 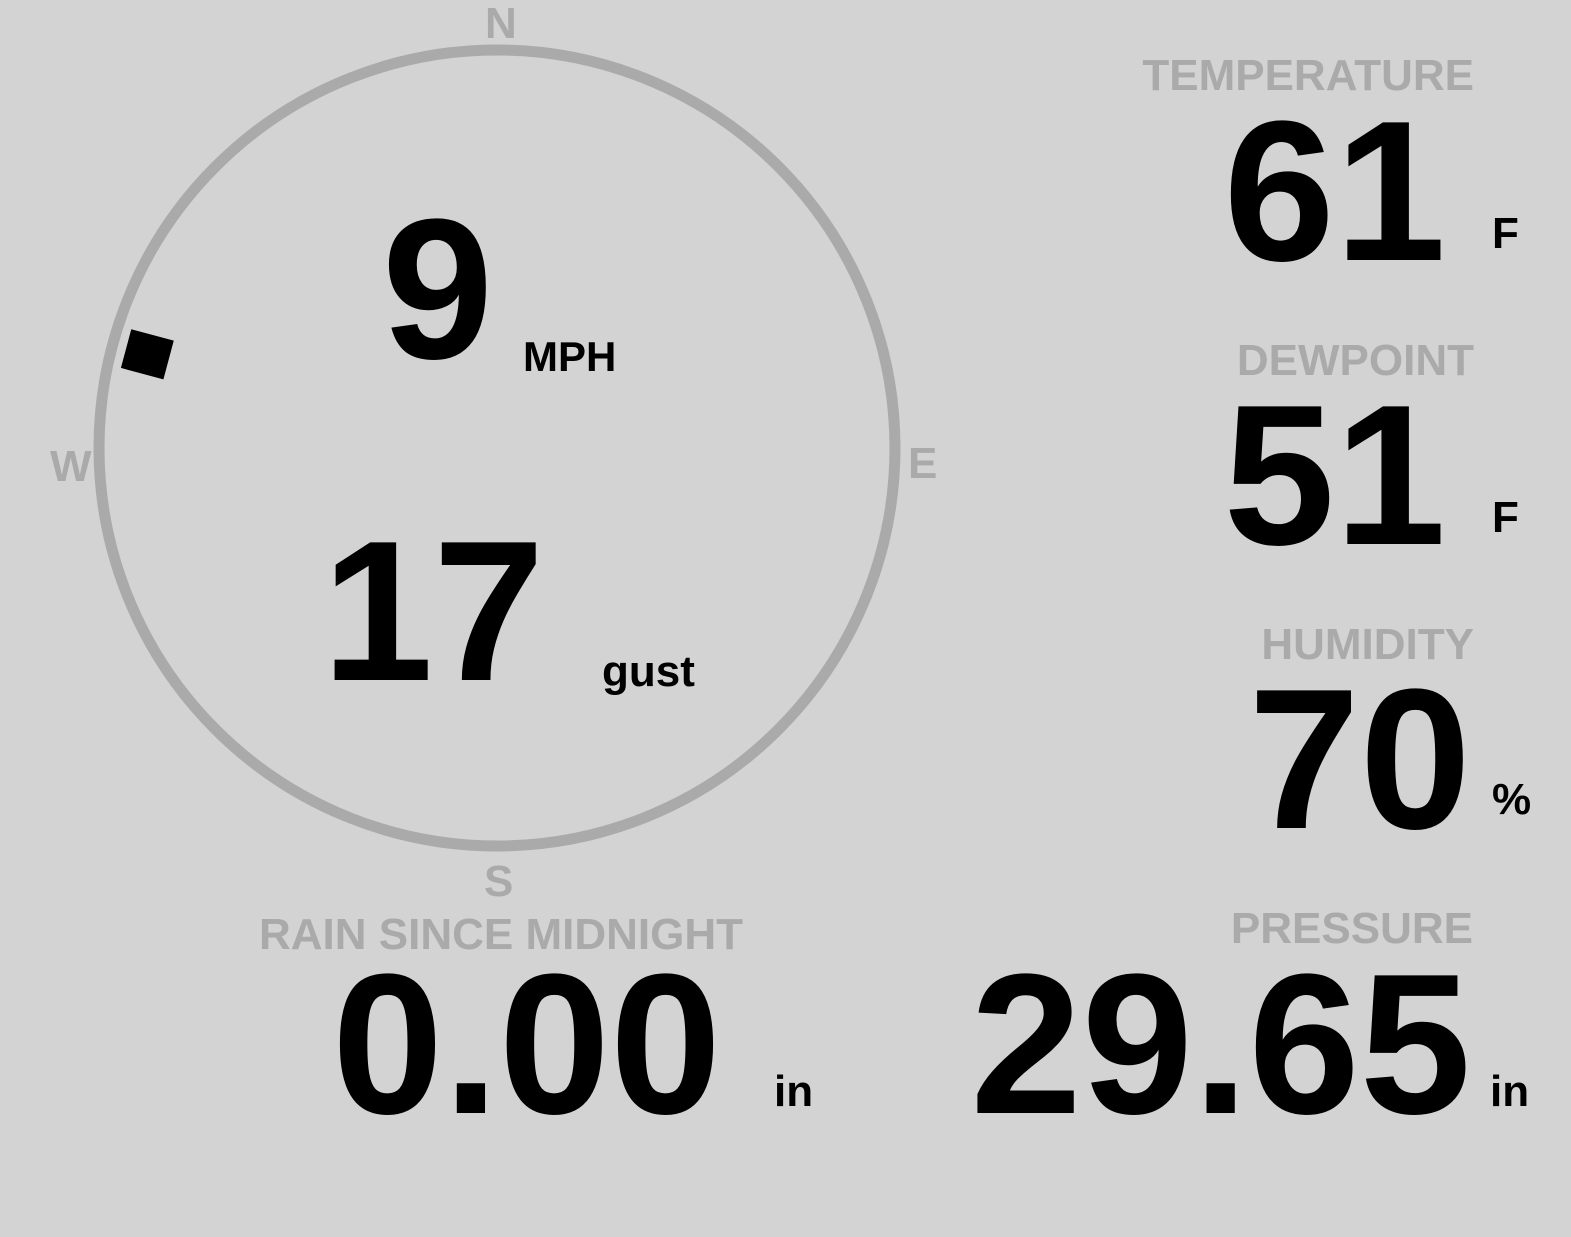 What do you see at coordinates (1505, 233) in the screenshot?
I see `temperature-unit: F` at bounding box center [1505, 233].